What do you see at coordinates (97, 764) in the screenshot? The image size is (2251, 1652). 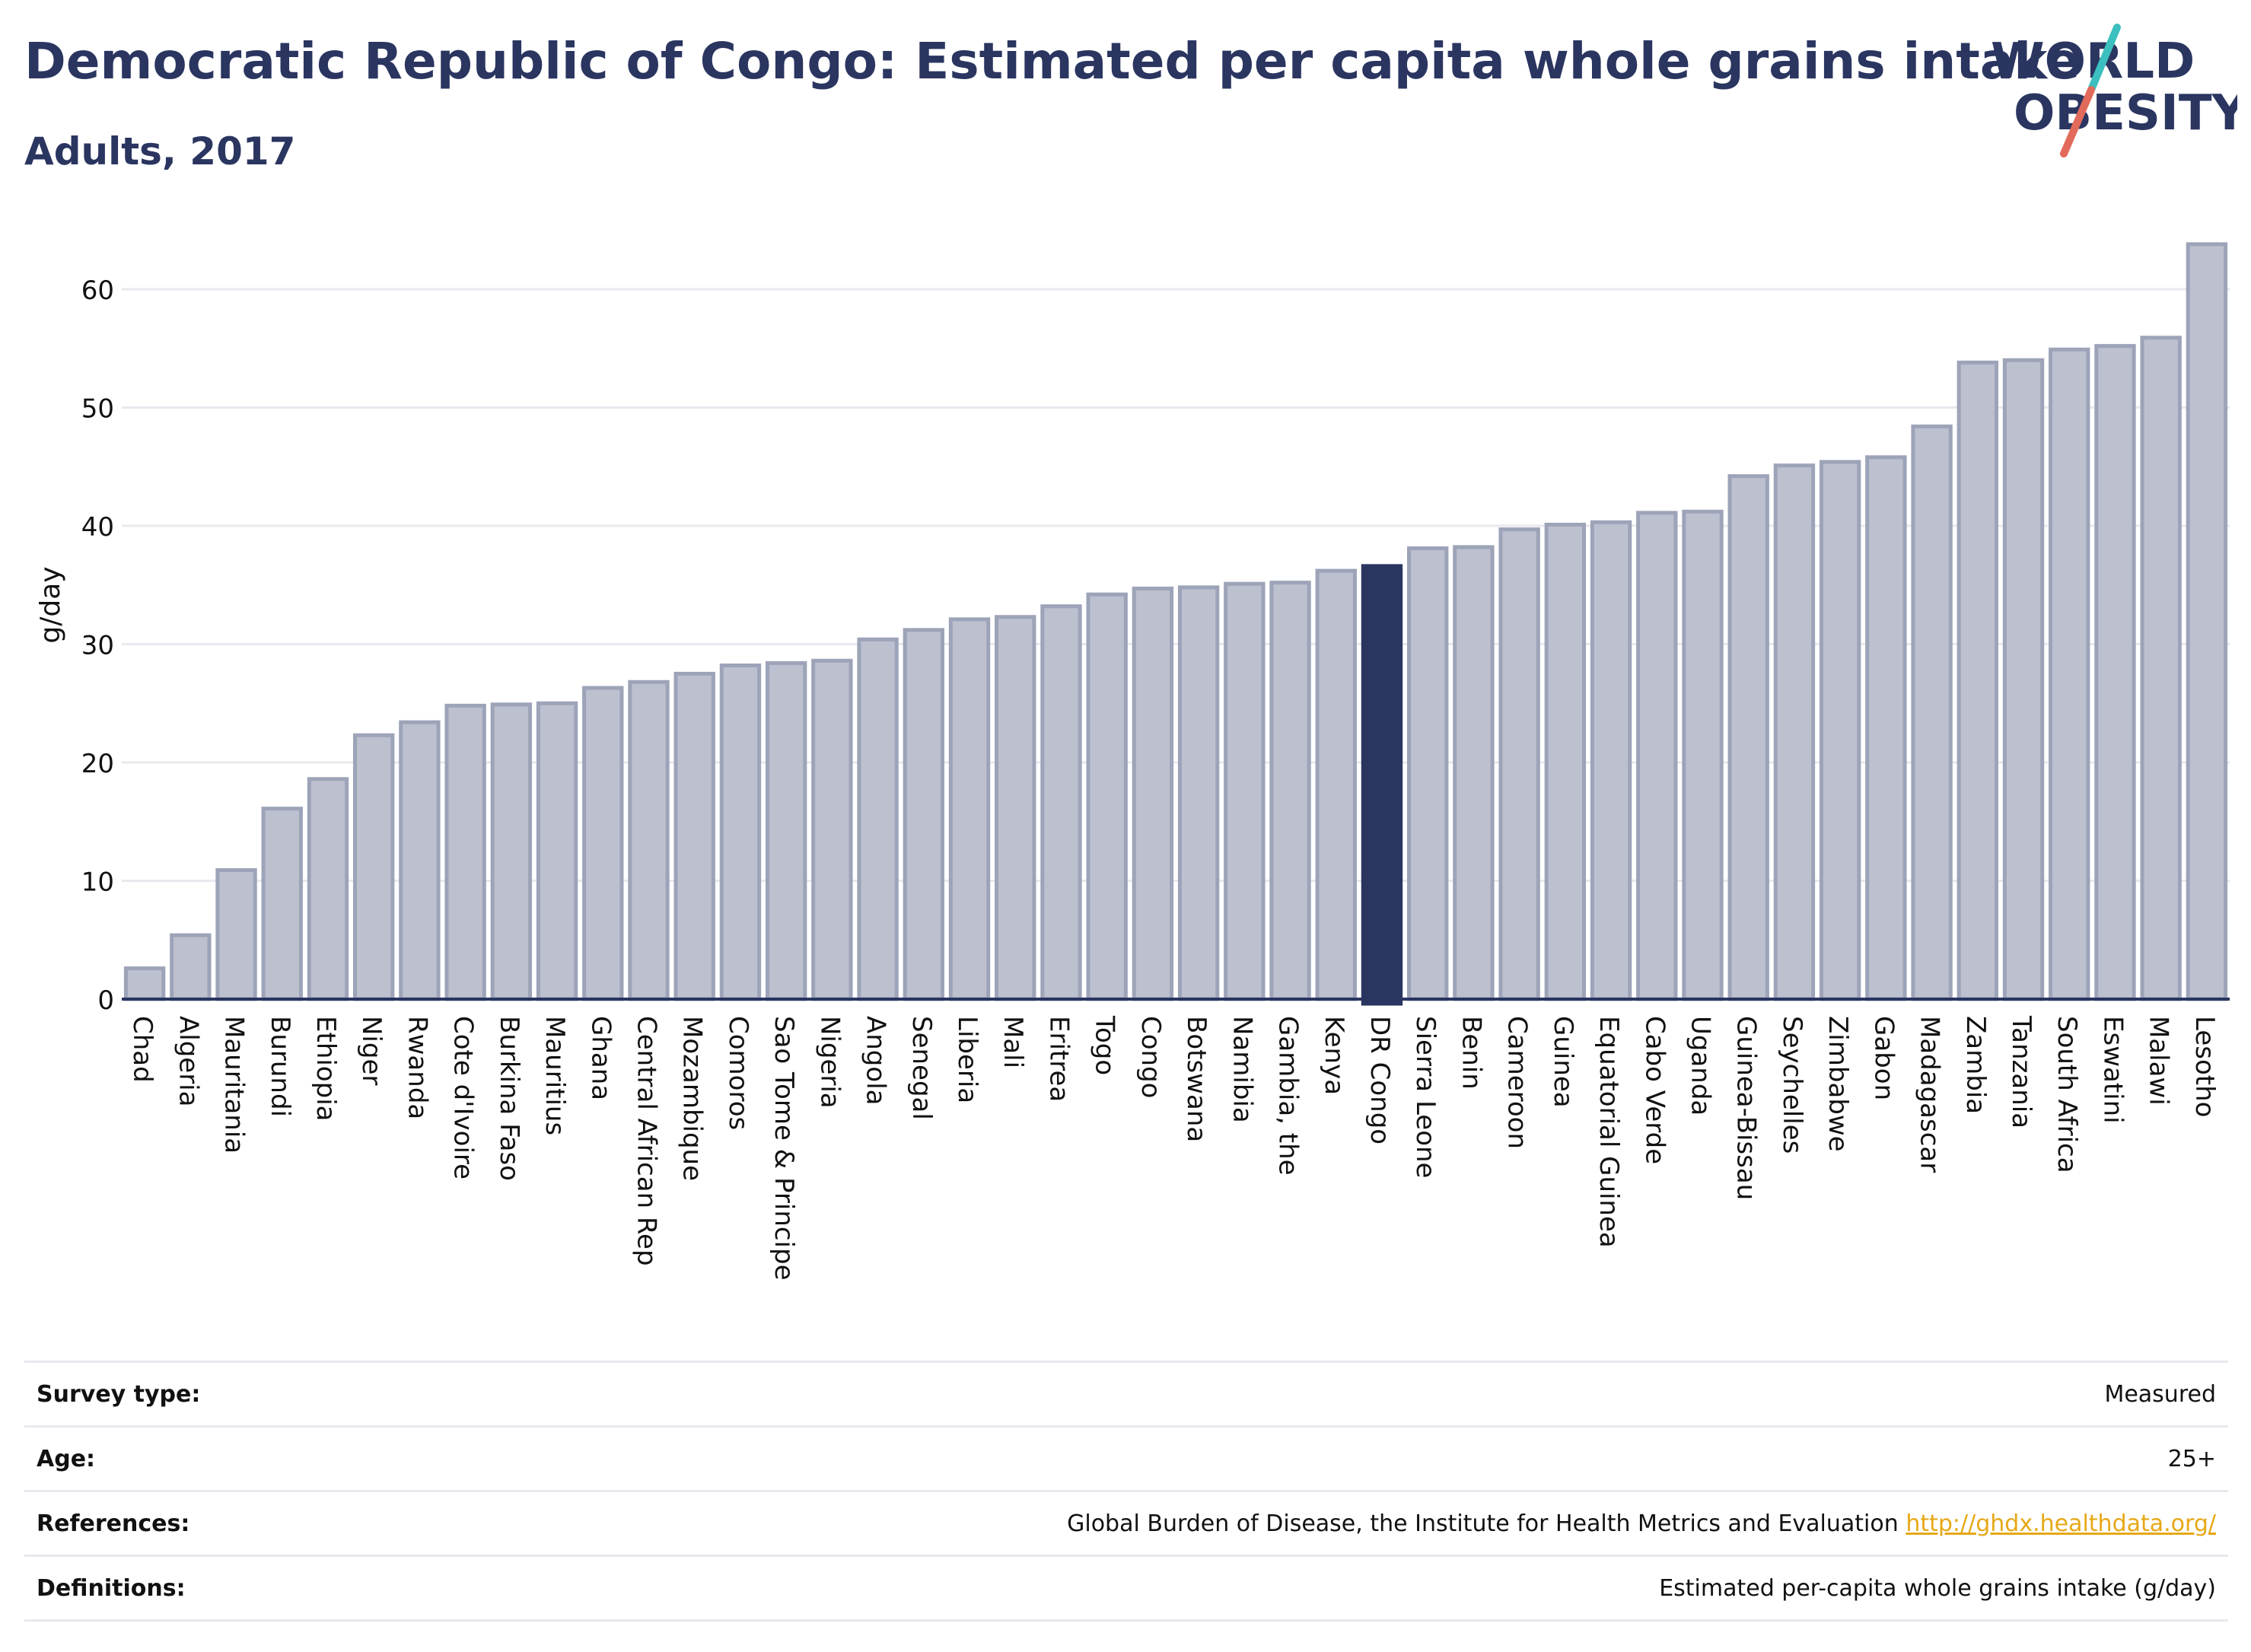 I see `y-tick-label: 20` at bounding box center [97, 764].